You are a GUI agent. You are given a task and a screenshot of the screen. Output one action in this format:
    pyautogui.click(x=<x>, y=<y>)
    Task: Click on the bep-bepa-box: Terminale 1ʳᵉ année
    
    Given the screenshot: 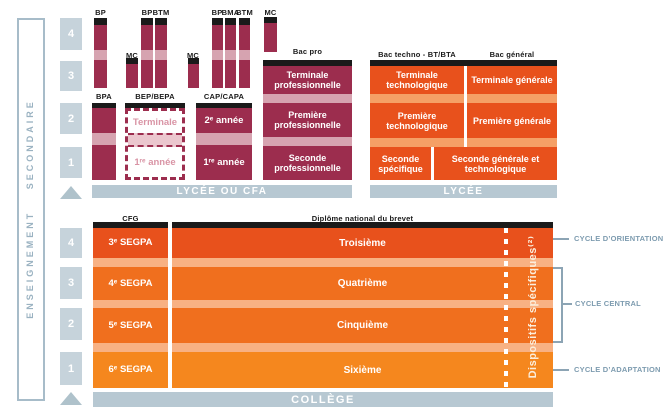 What is the action you would take?
    pyautogui.click(x=155, y=144)
    